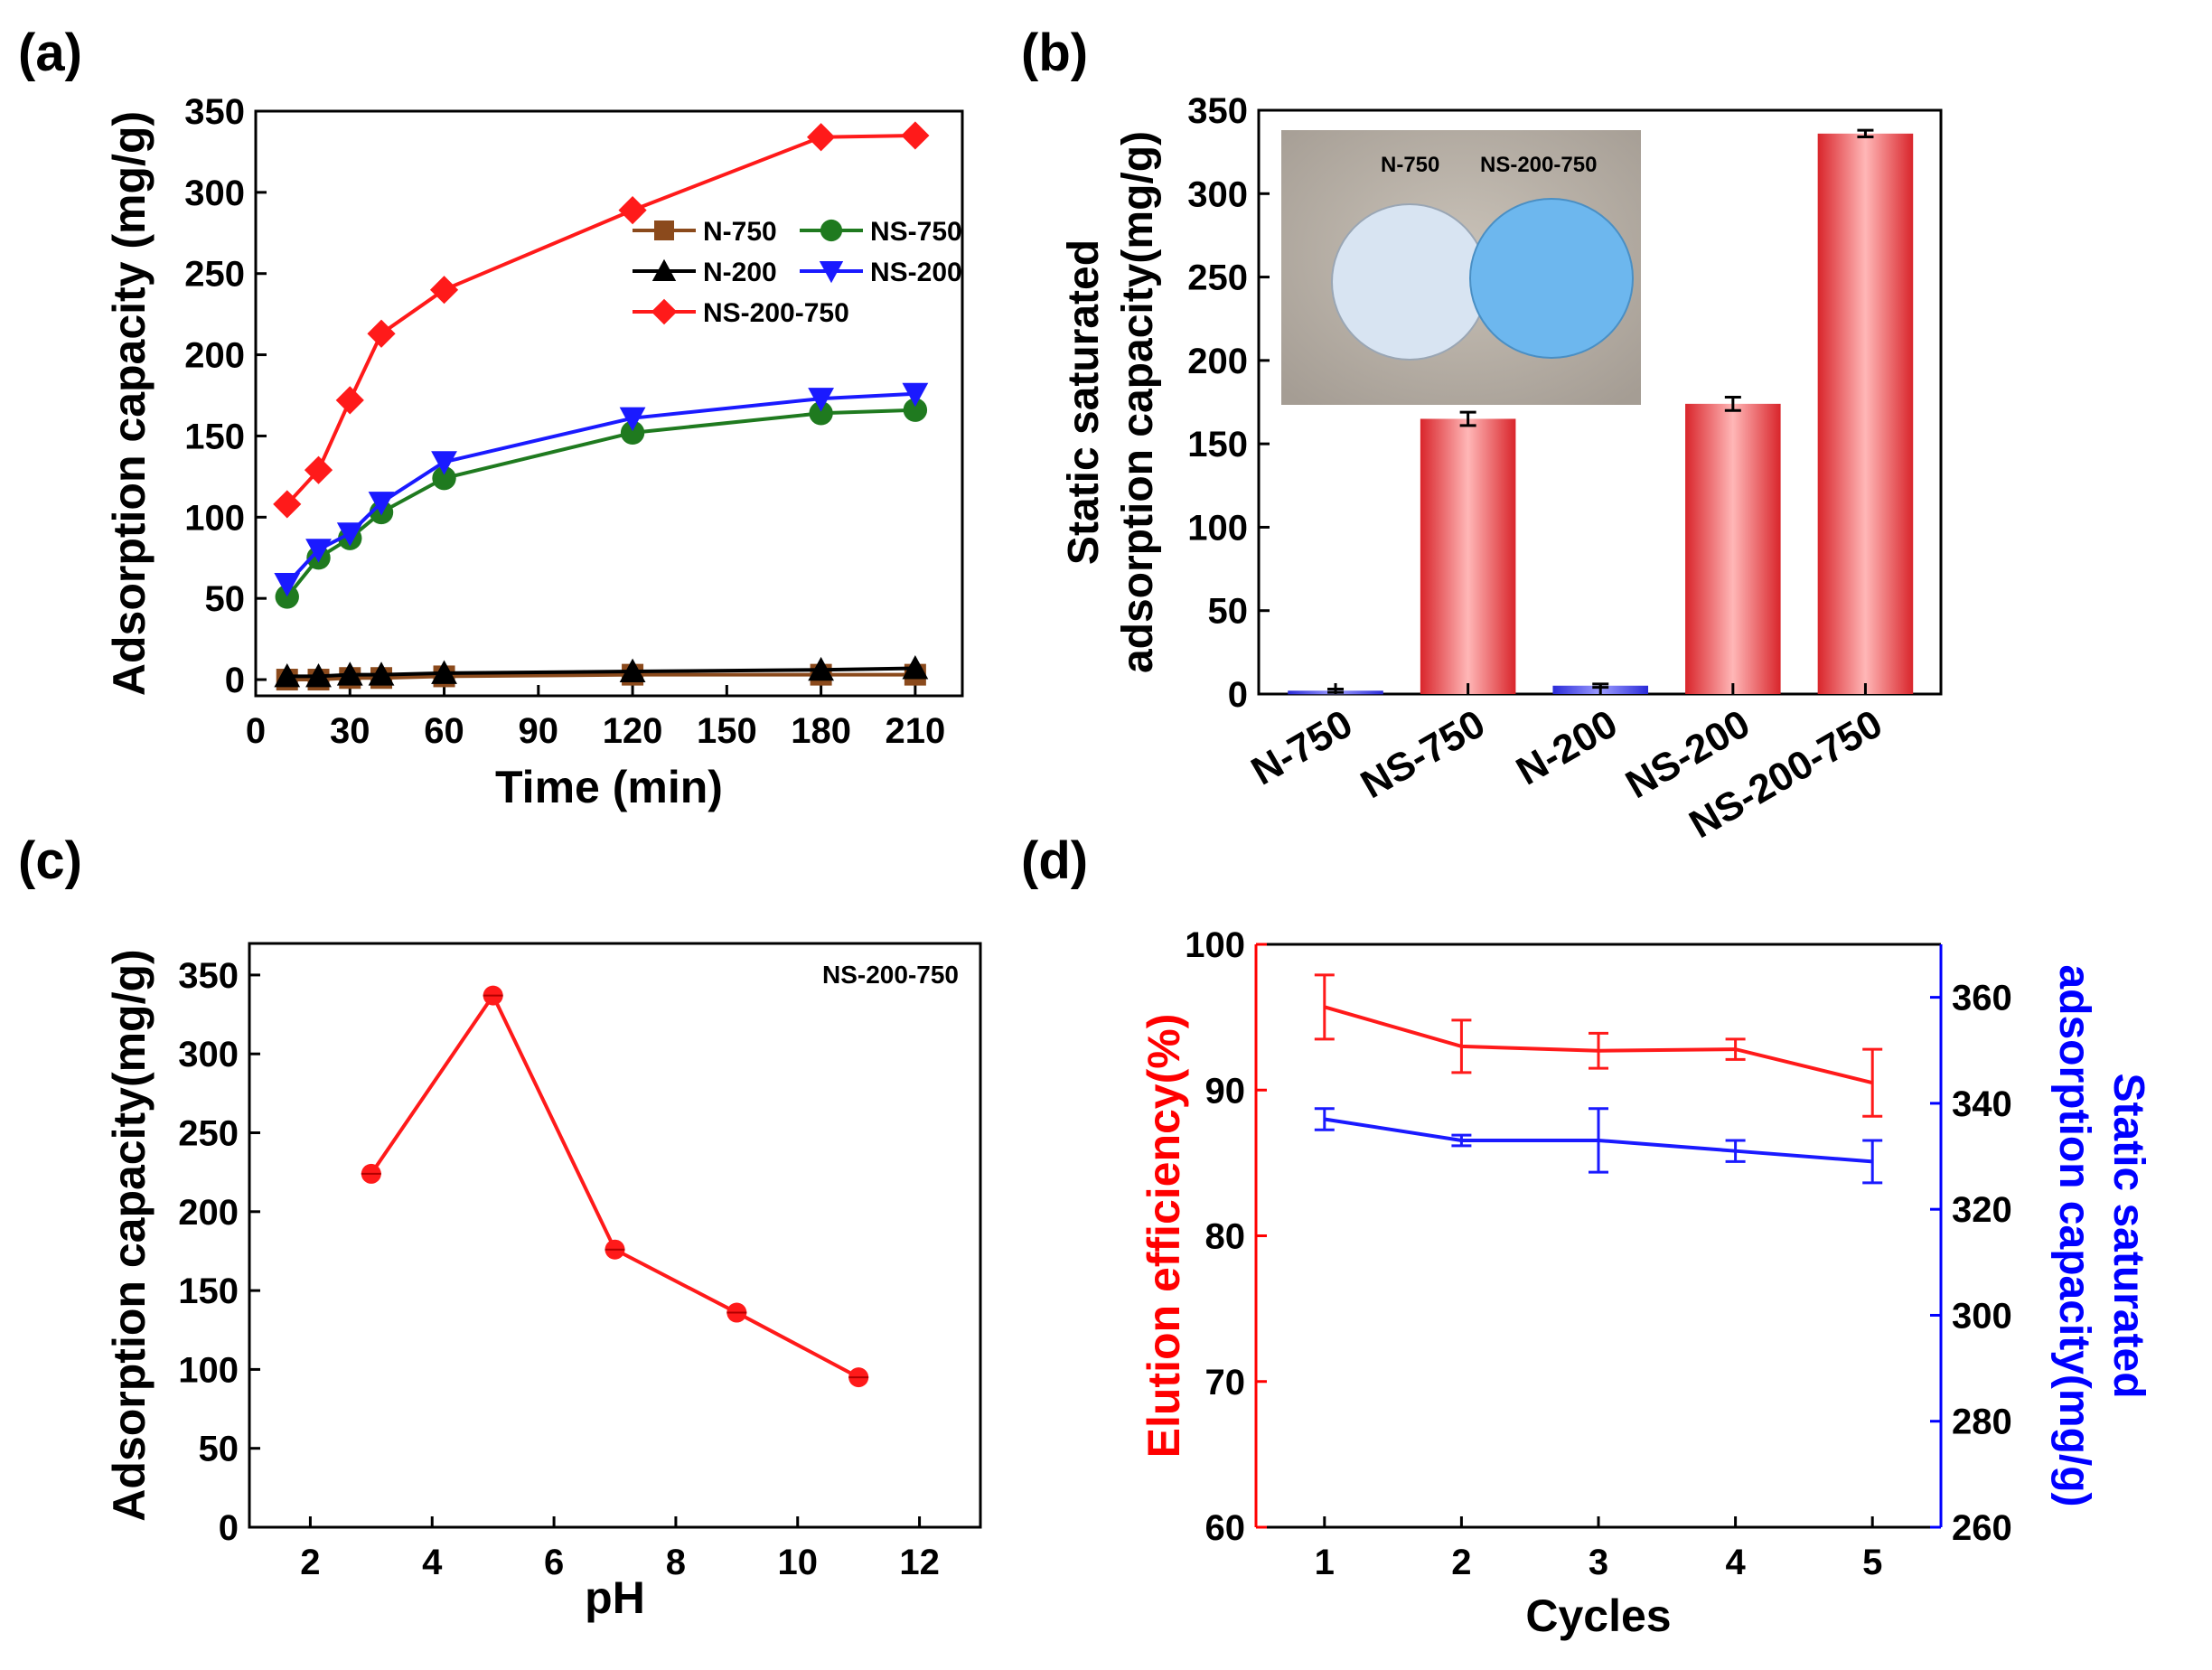 This screenshot has width=2212, height=1670. What do you see at coordinates (1538, 165) in the screenshot?
I see `inset-label-ns200750: NS-200-750` at bounding box center [1538, 165].